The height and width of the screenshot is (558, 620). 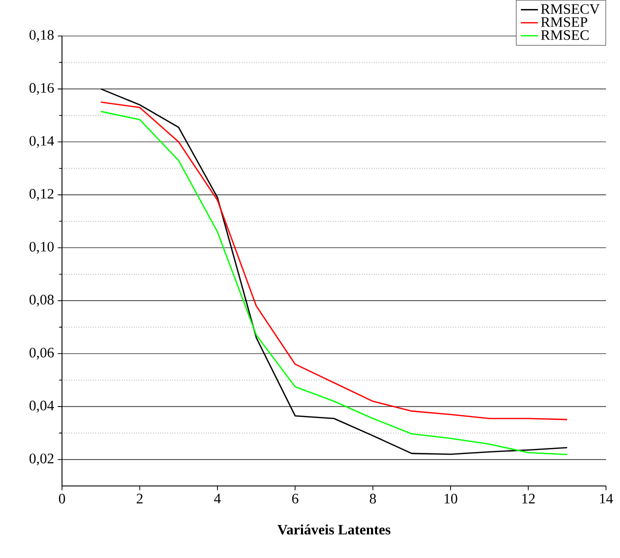 I want to click on y-tick-label: 0,12, so click(x=42, y=194).